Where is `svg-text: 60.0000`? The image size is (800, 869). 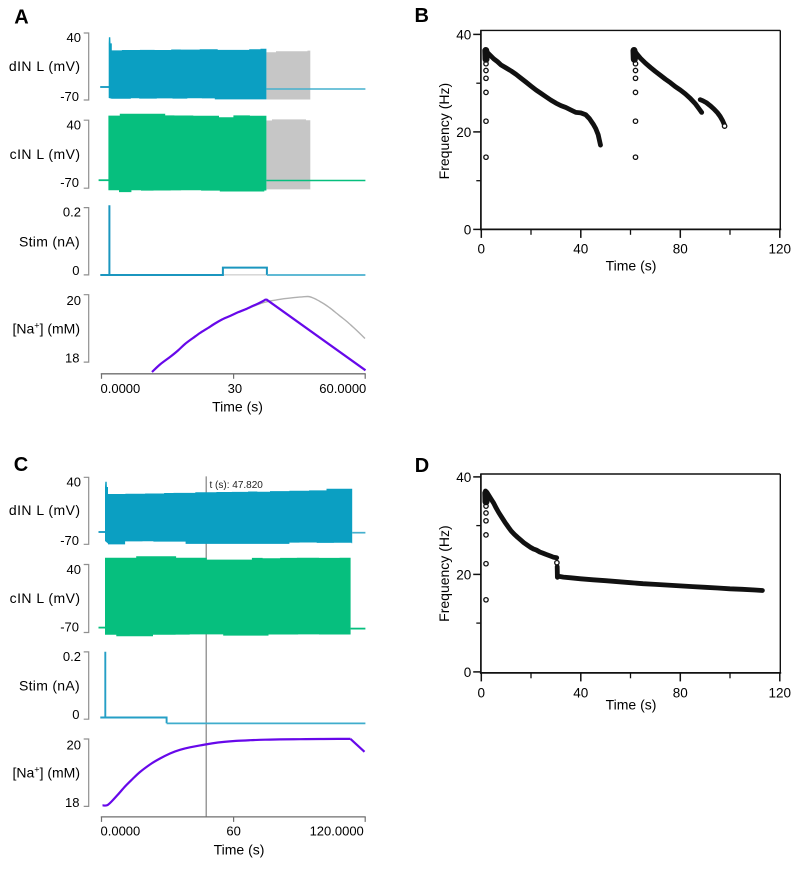
svg-text: 60.0000 is located at coordinates (342, 388).